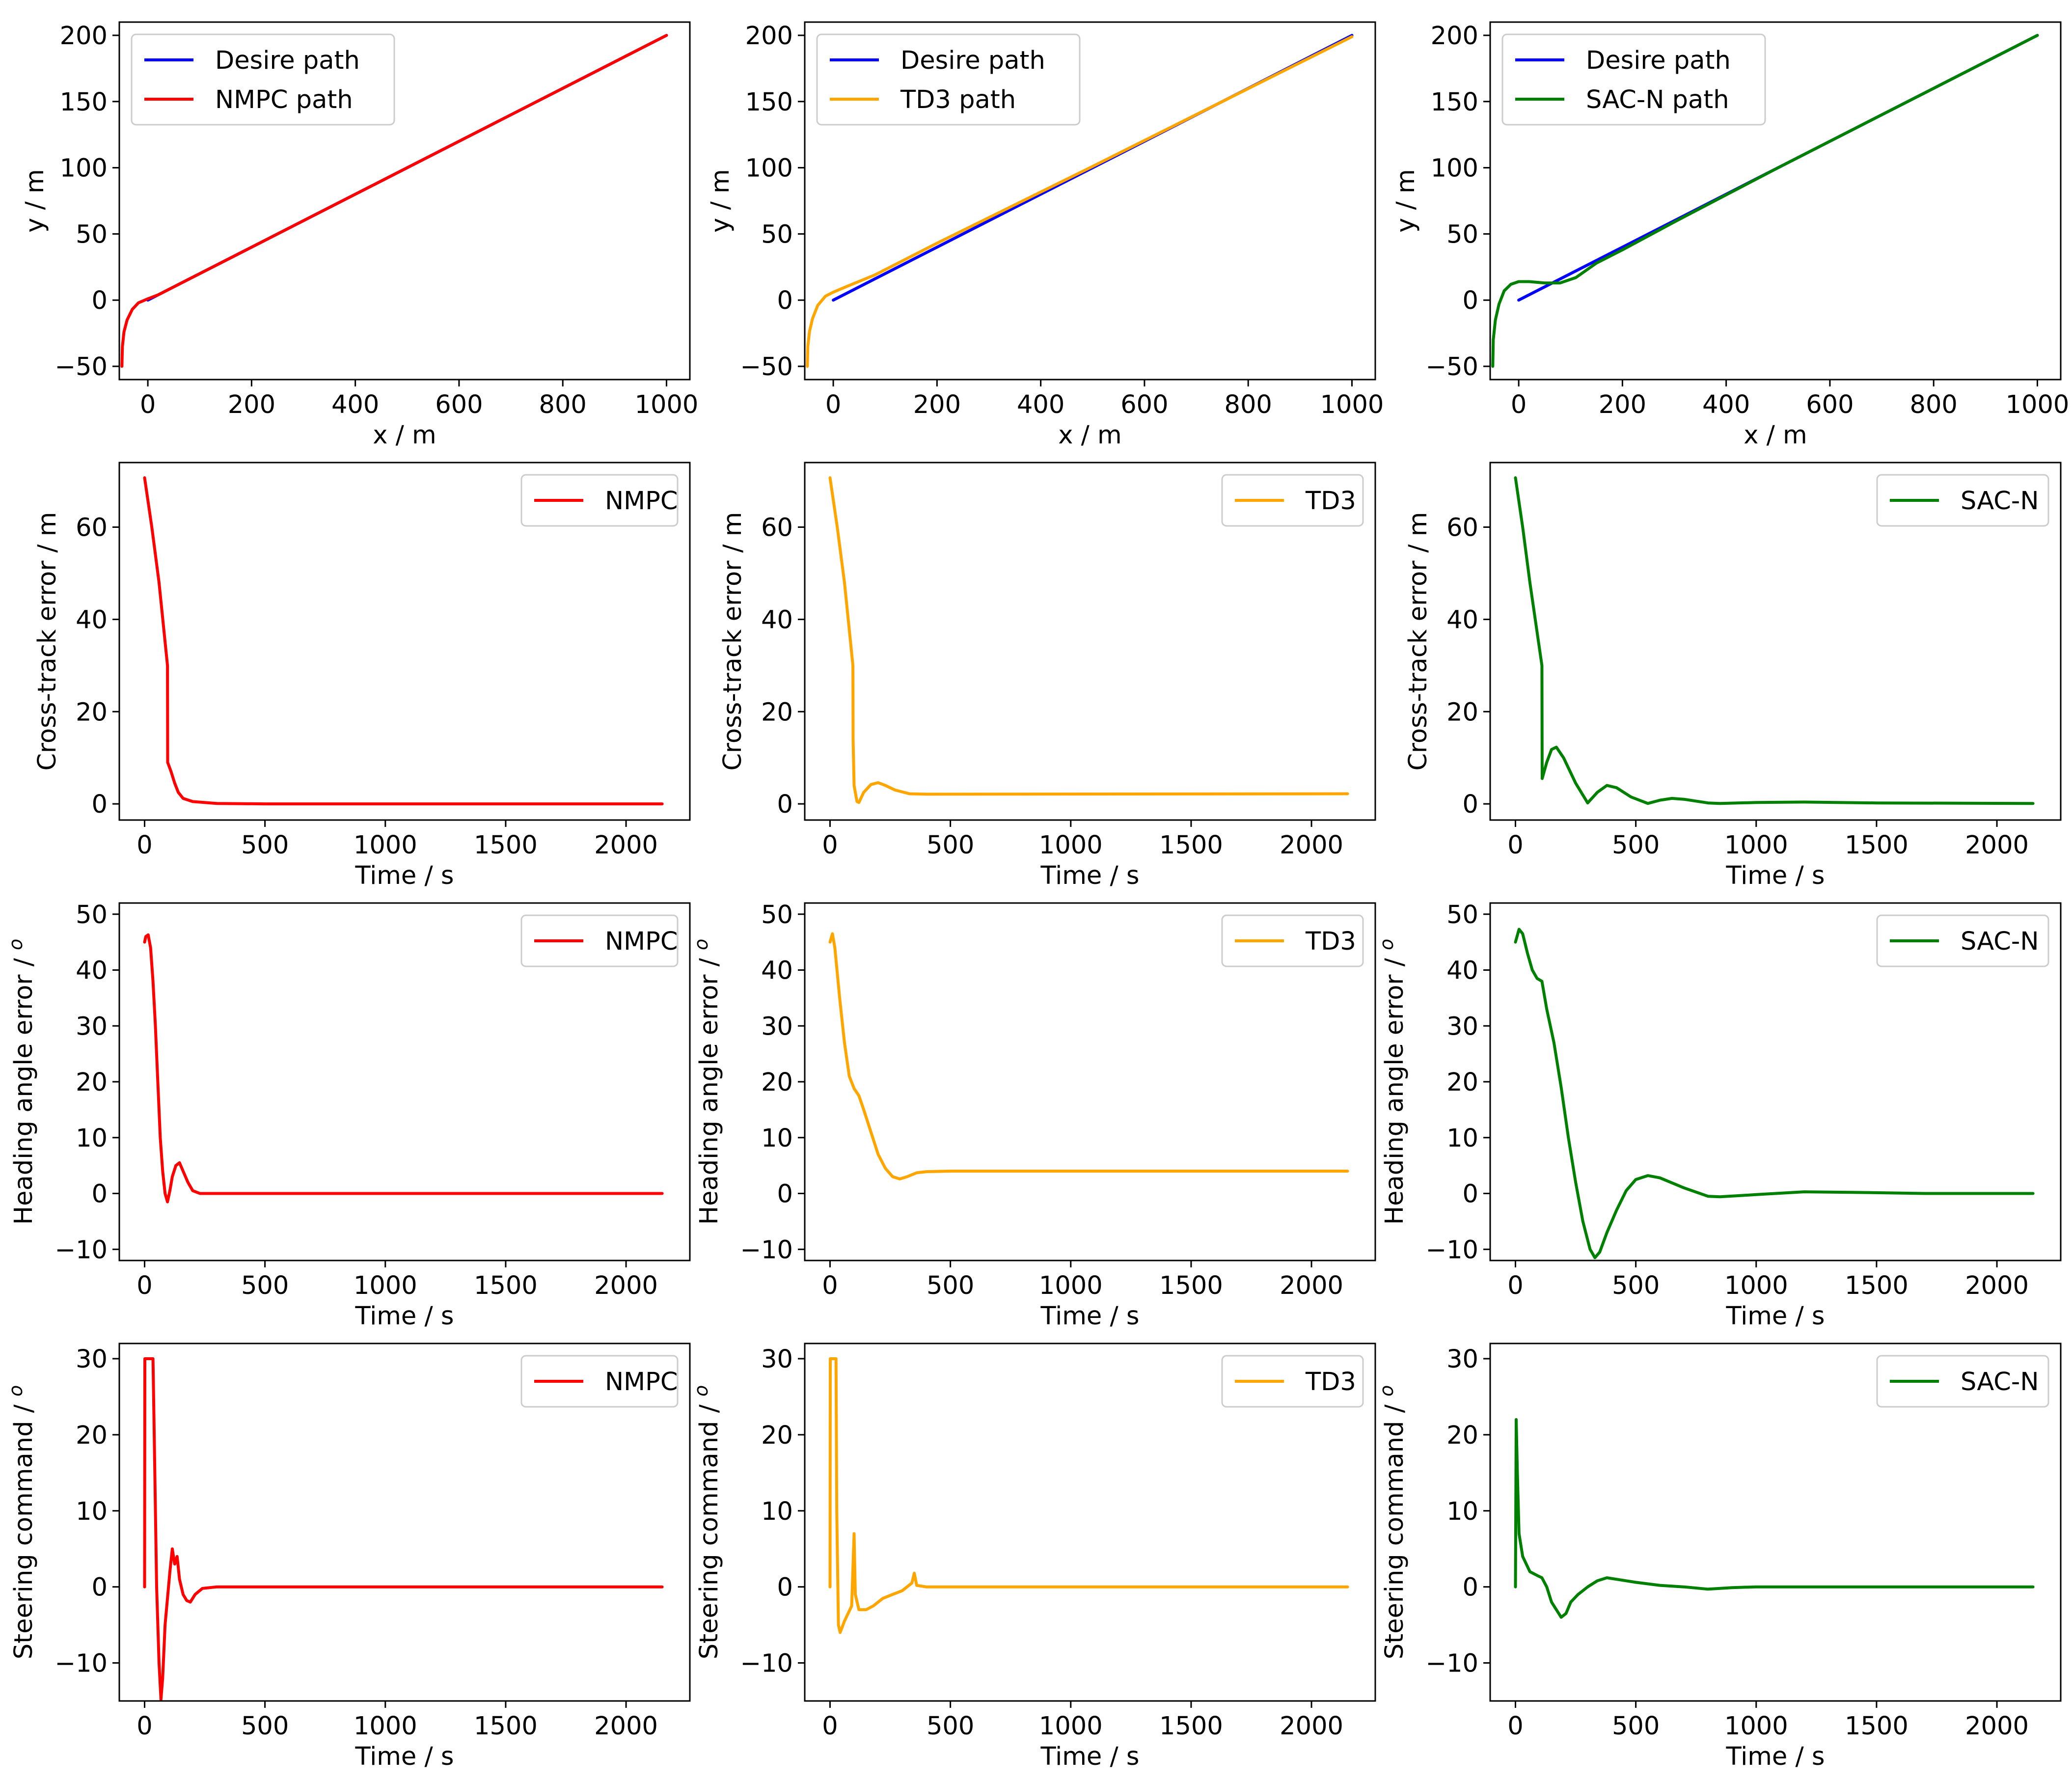  I want to click on y-axis-label: y / m, so click(720, 200).